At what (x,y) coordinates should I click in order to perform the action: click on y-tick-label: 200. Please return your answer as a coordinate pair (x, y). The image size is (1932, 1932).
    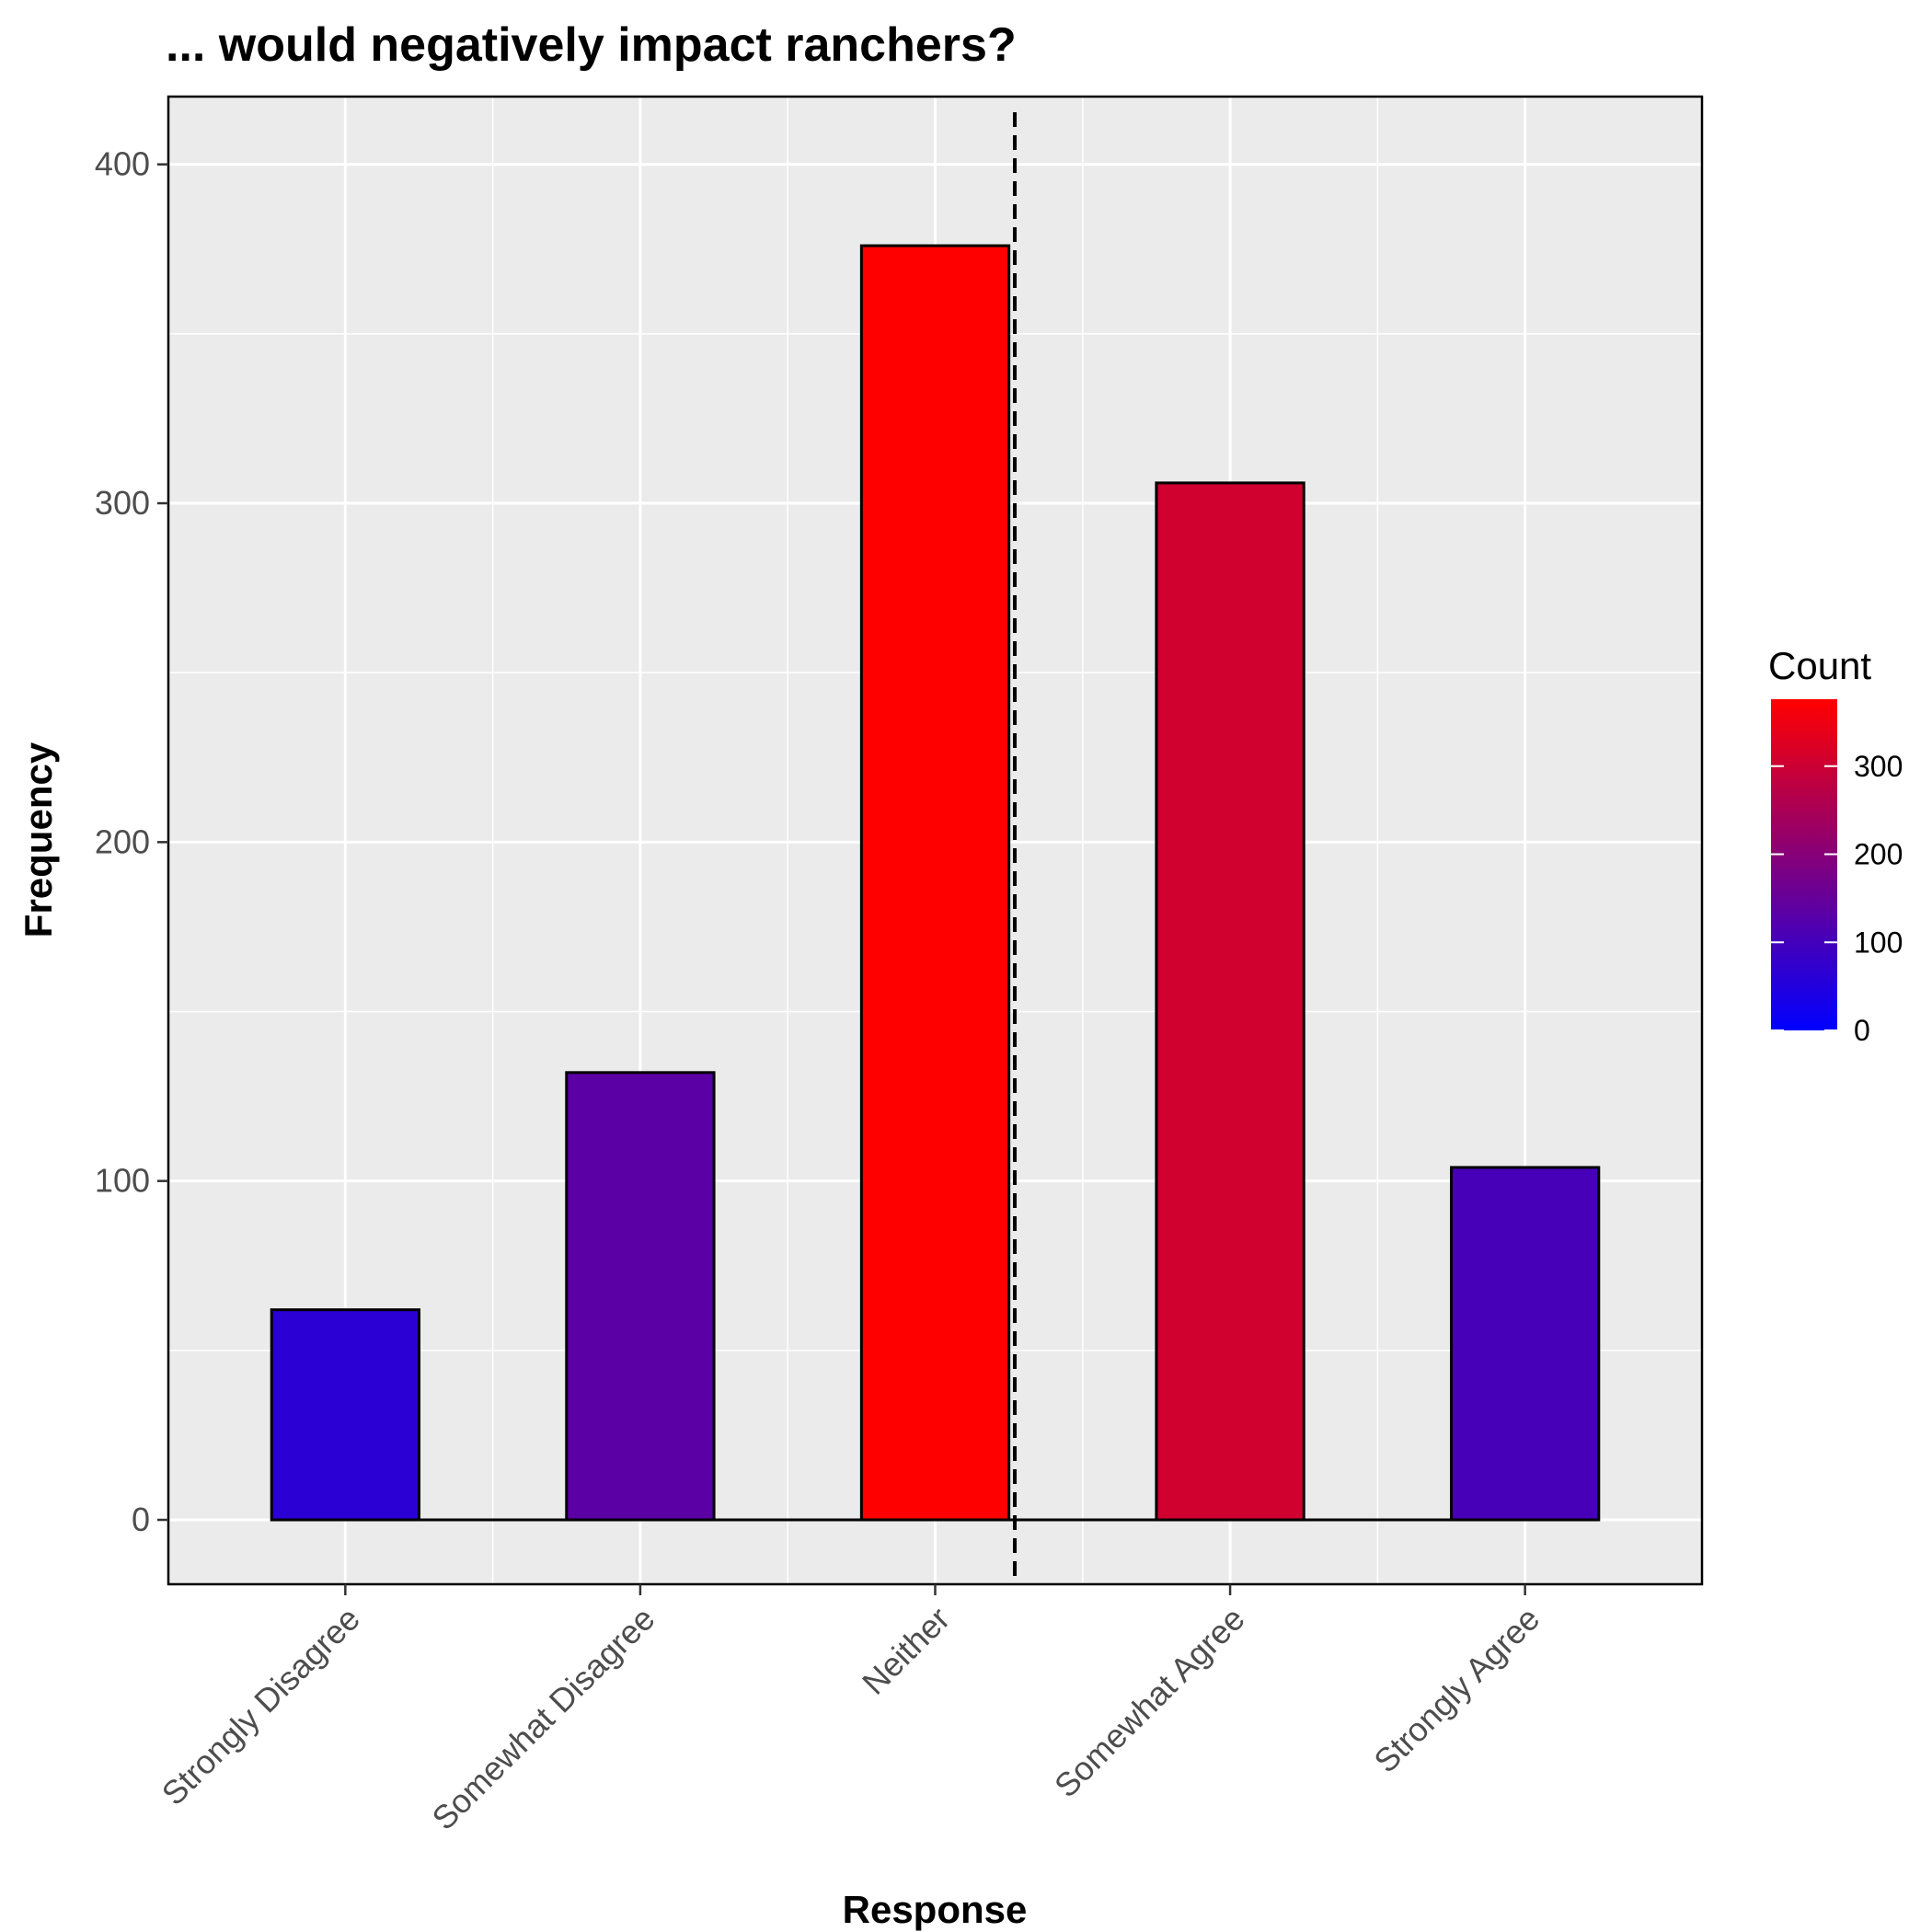
    Looking at the image, I should click on (122, 841).